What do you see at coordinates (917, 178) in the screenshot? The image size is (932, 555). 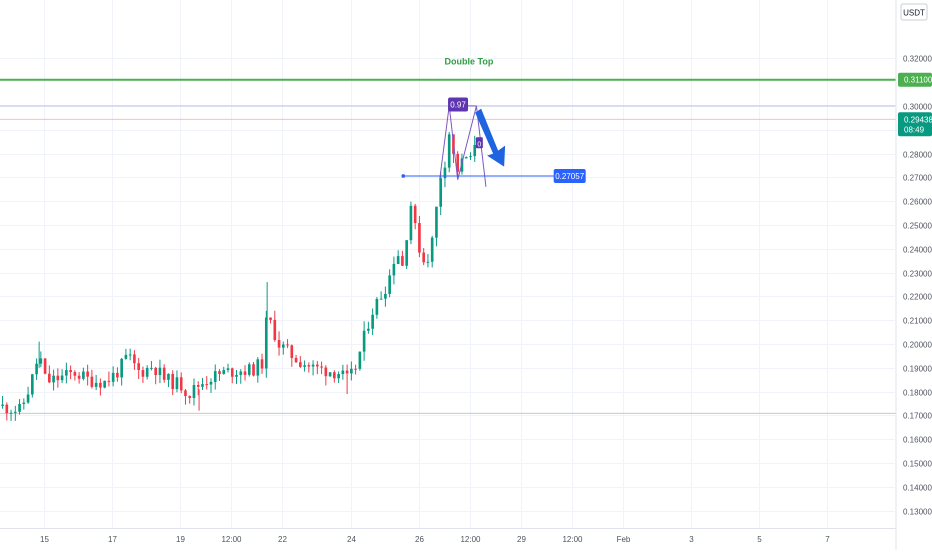 I see `y-tick-label: 0.27000` at bounding box center [917, 178].